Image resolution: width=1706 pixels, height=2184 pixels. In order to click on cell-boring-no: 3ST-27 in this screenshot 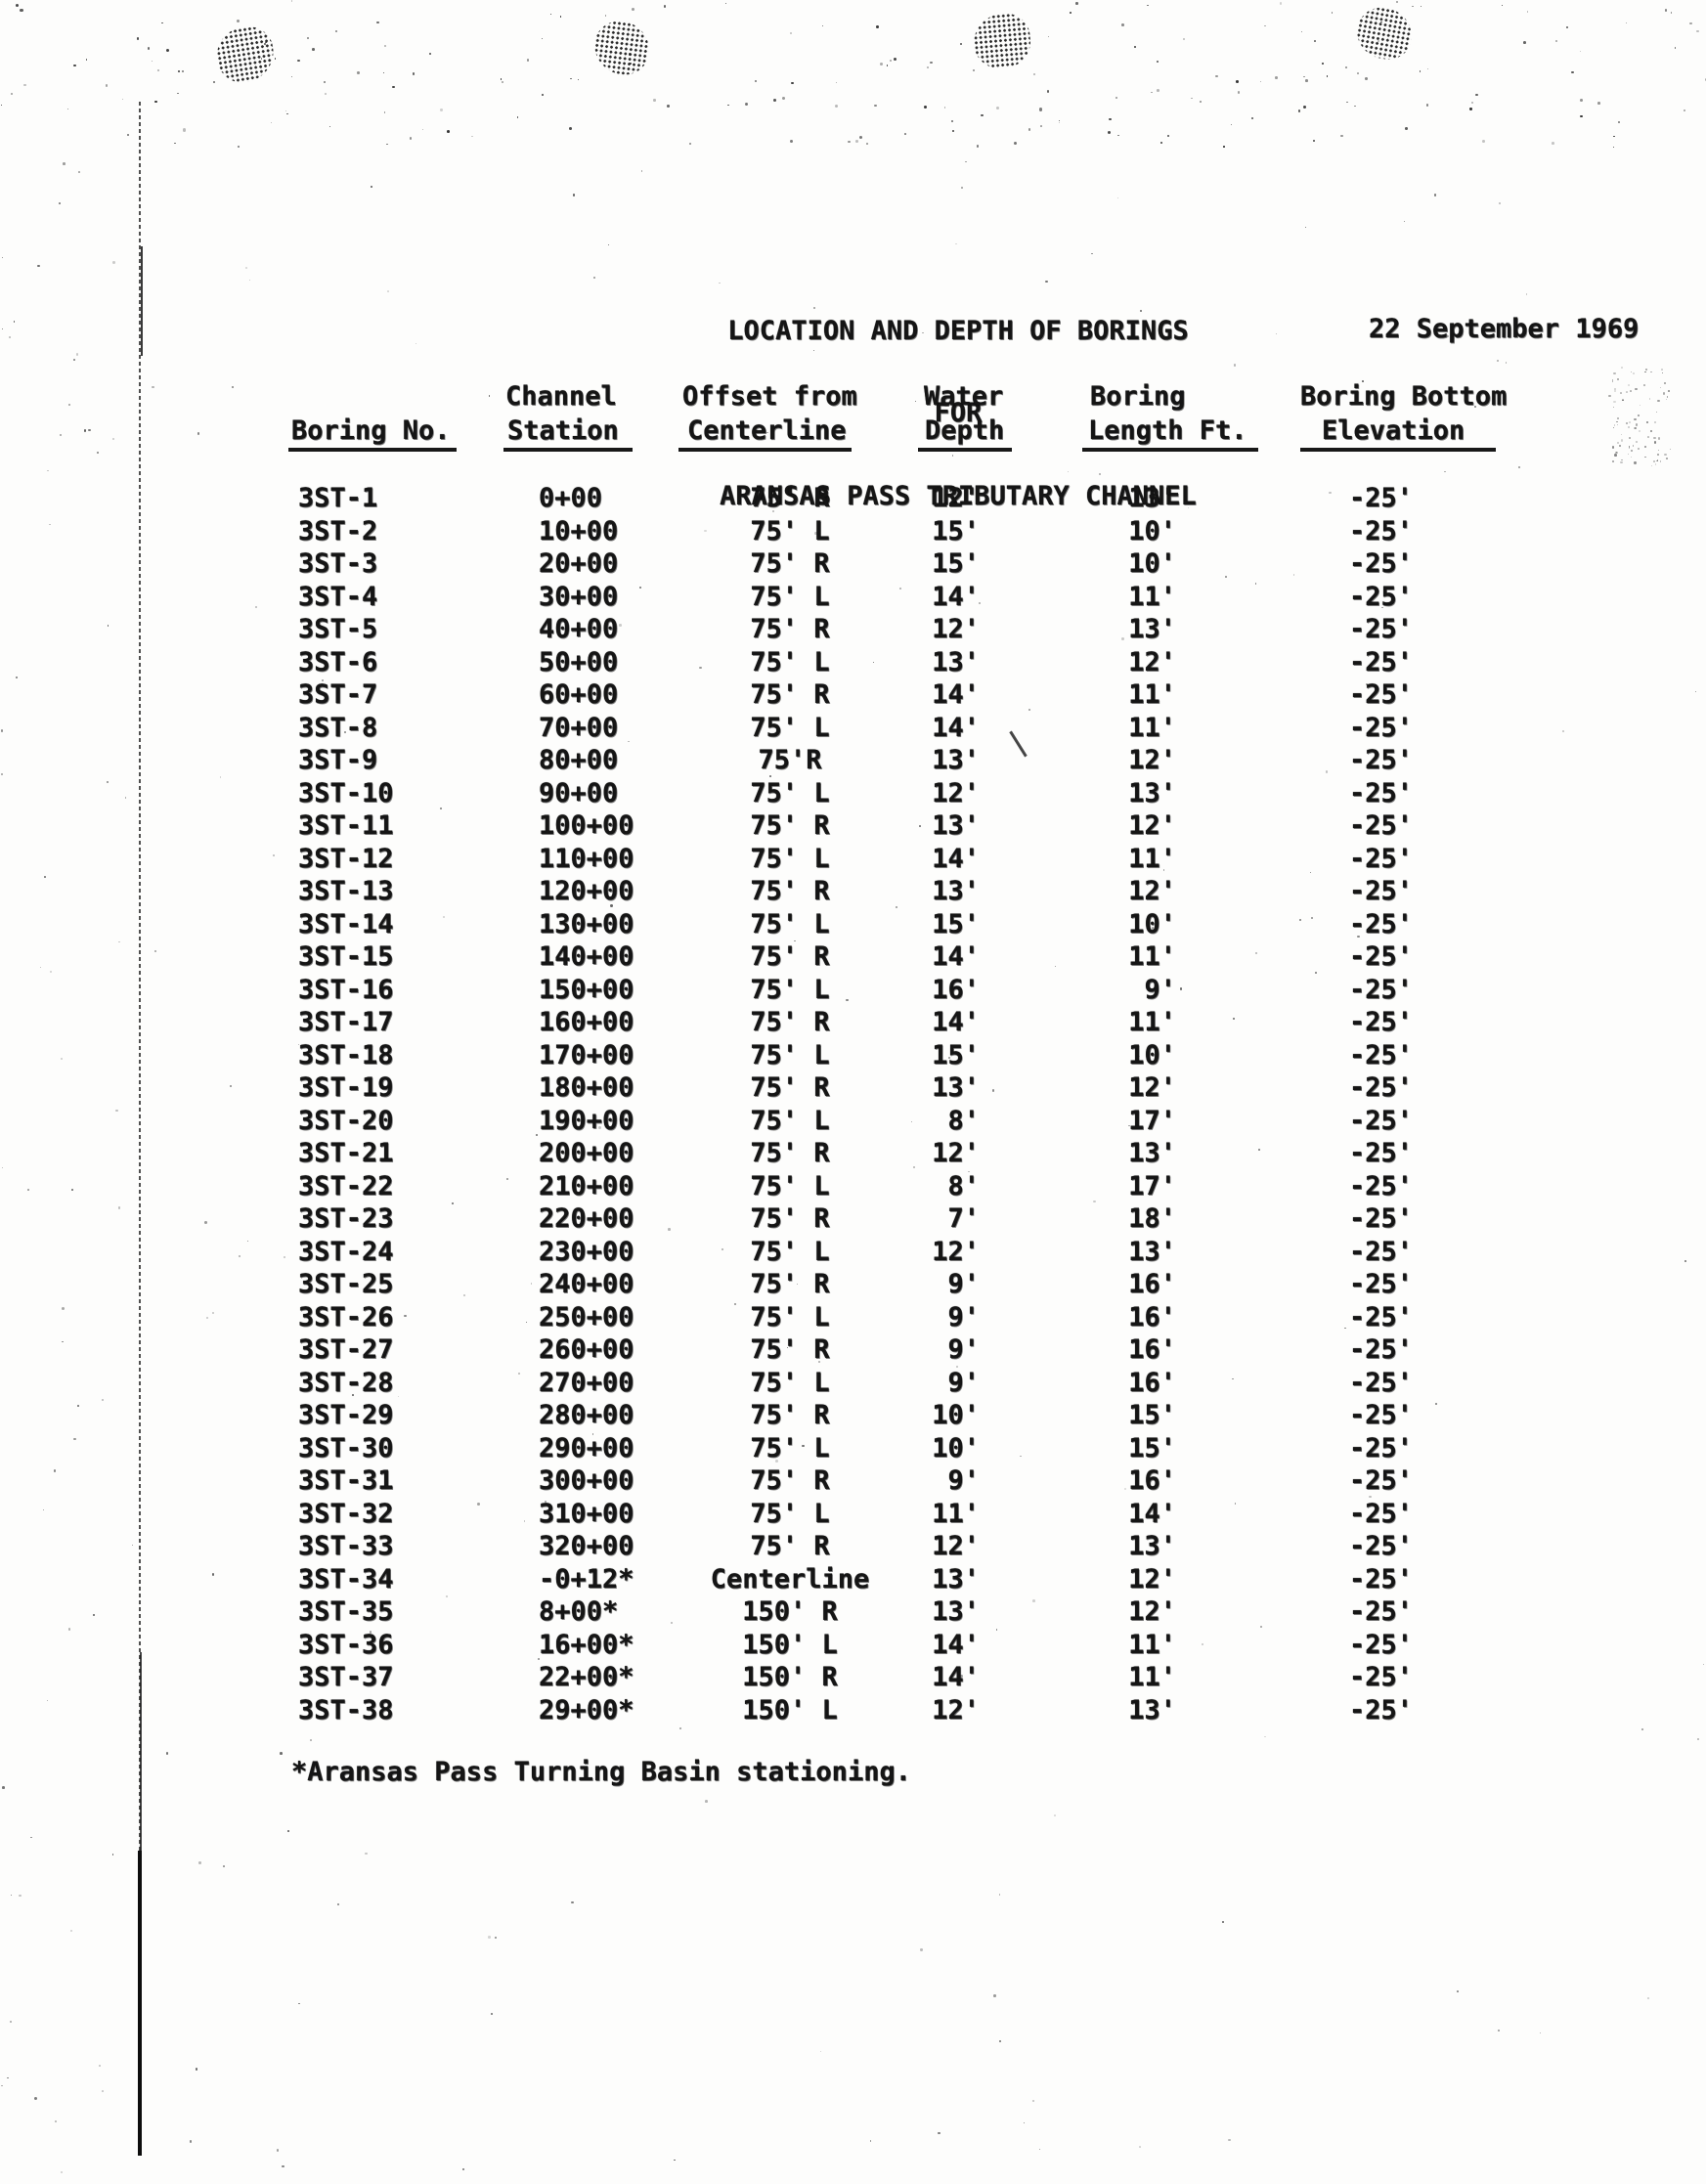, I will do `click(346, 1349)`.